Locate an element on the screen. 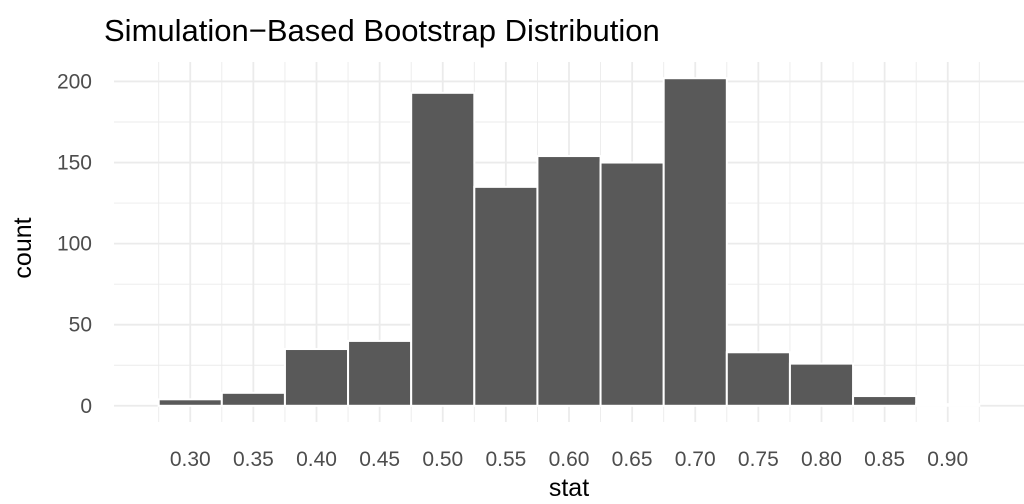 The width and height of the screenshot is (1024, 504). x-tick-label: 0.40 is located at coordinates (316, 459).